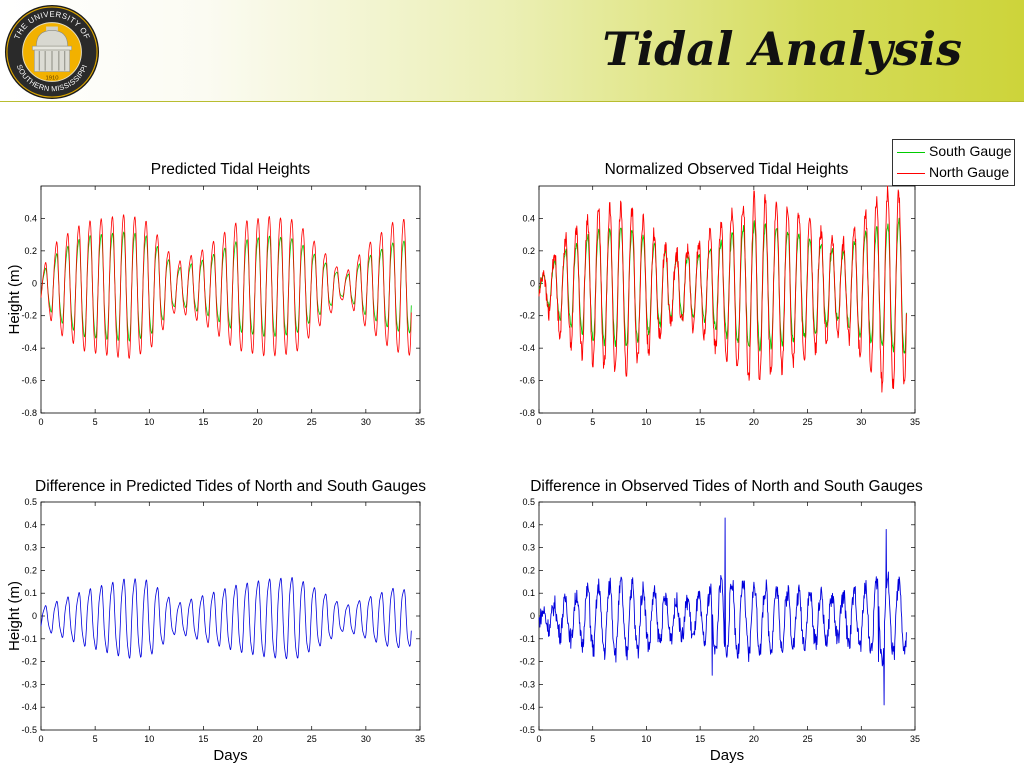 The image size is (1024, 768). What do you see at coordinates (512, 101) in the screenshot?
I see `header-divider` at bounding box center [512, 101].